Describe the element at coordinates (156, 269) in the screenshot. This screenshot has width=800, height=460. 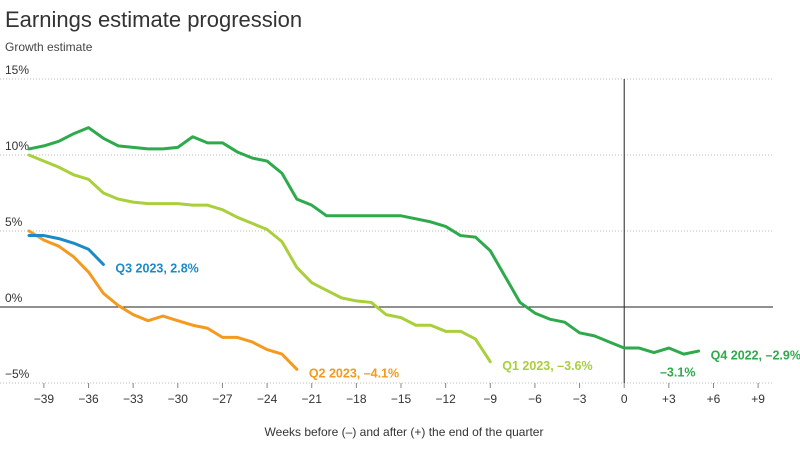
I see `series-label: Q3 2023, 2.8%` at that location.